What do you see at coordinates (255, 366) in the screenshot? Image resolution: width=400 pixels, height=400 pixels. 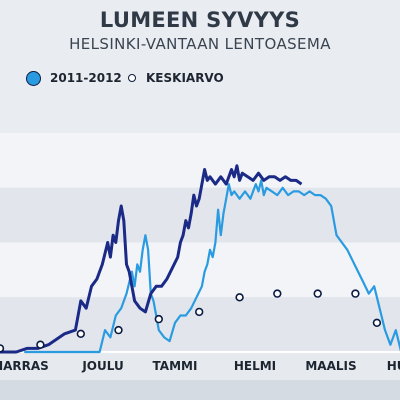 I see `x-tick-label: HELMI` at bounding box center [255, 366].